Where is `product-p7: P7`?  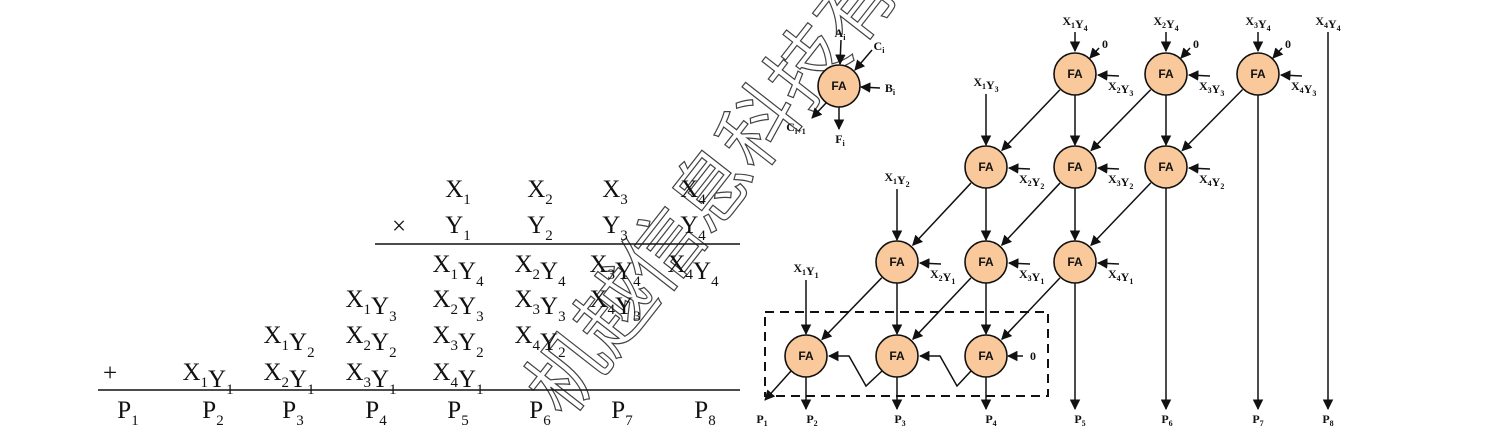
product-p7: P7 is located at coordinates (622, 413).